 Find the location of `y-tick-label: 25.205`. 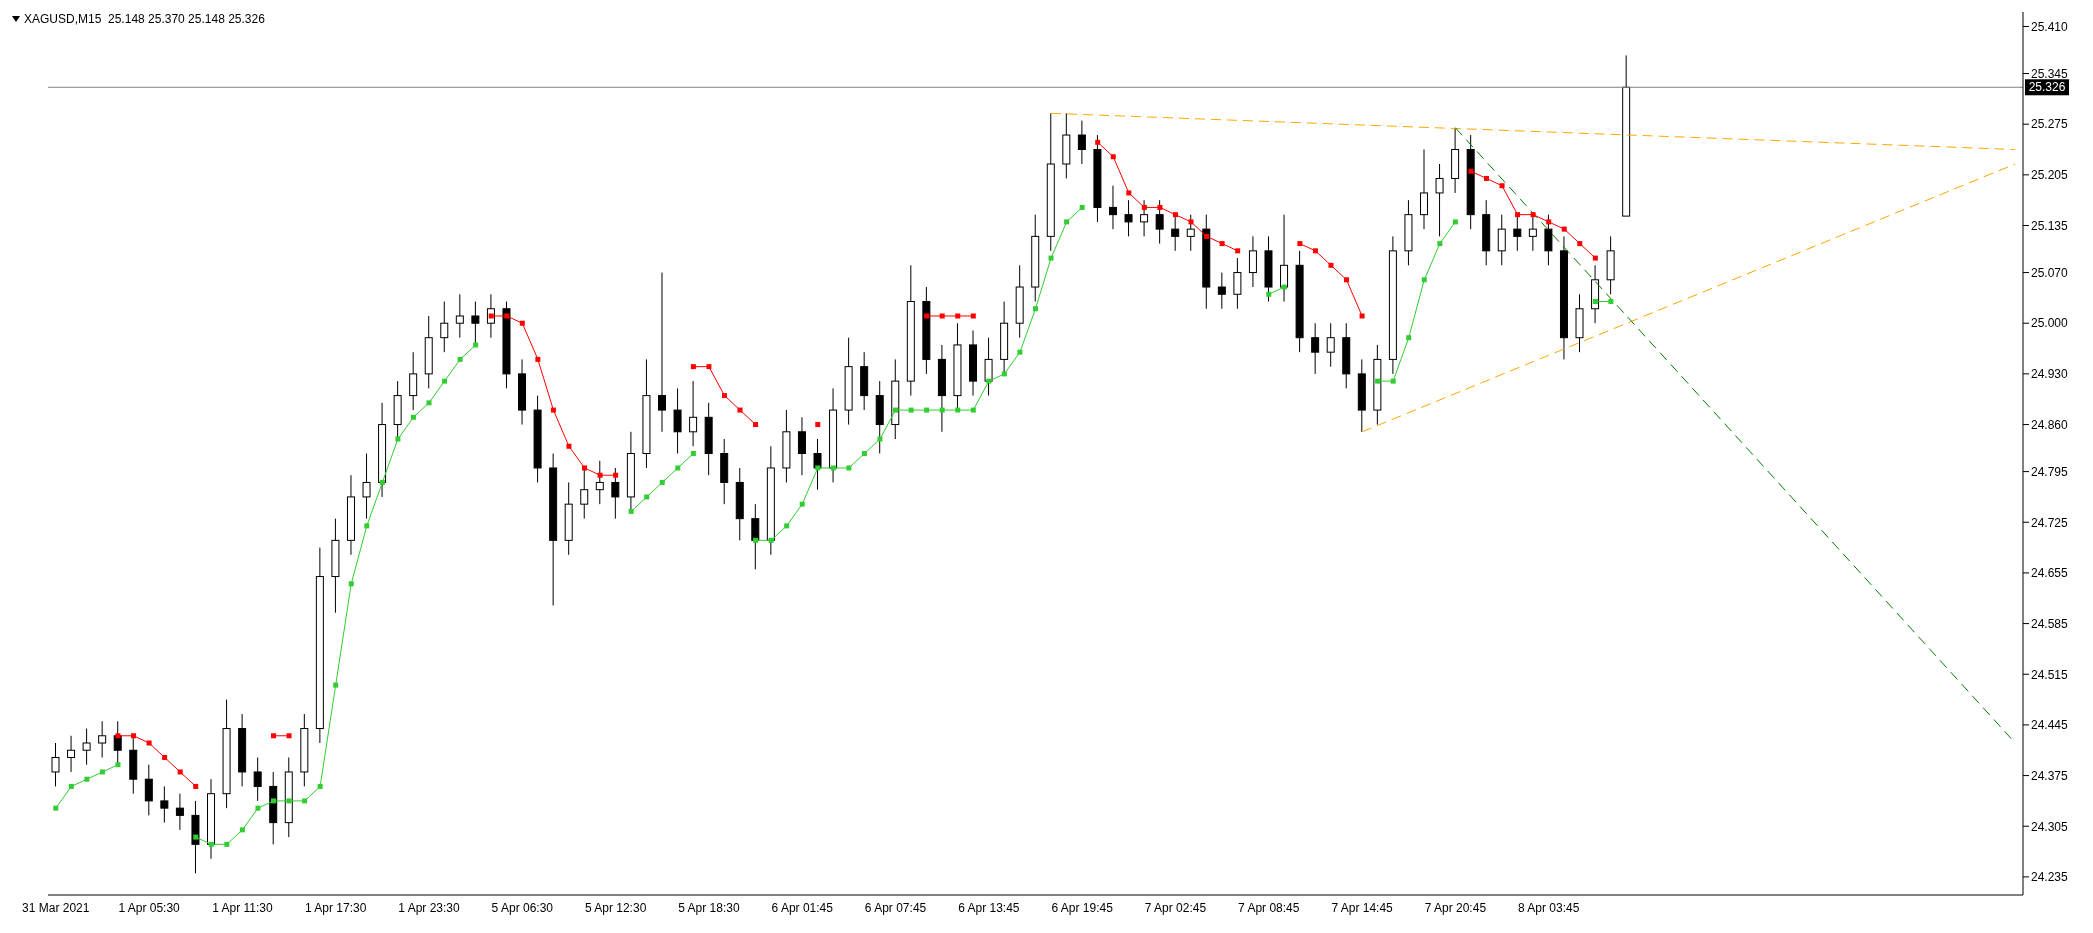

y-tick-label: 25.205 is located at coordinates (2050, 175).